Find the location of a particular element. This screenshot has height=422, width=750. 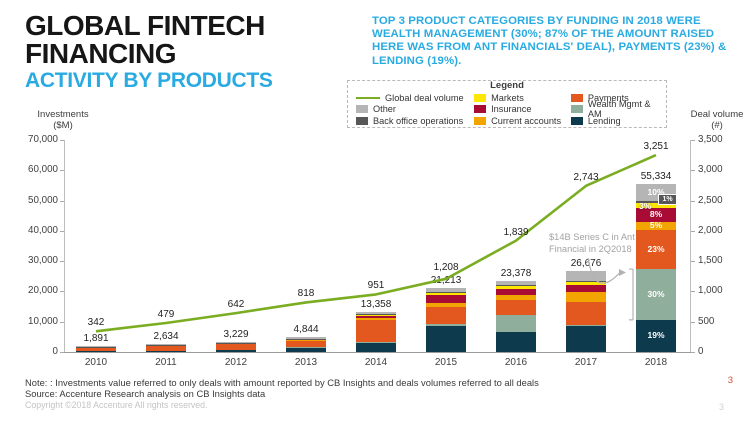

bar-2013-segment-other is located at coordinates (306, 338).